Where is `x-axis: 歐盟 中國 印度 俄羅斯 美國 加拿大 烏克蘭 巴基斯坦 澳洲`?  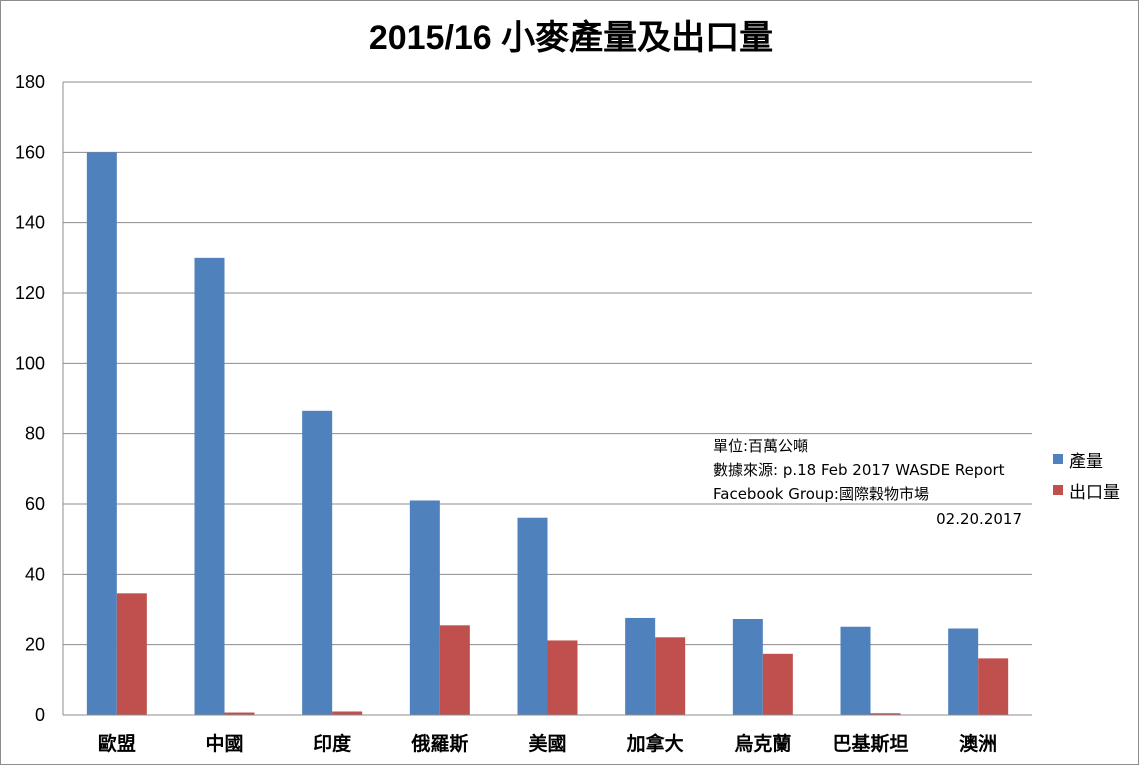
x-axis: 歐盟 中國 印度 俄羅斯 美國 加拿大 烏克蘭 巴基斯坦 澳洲 is located at coordinates (547, 734).